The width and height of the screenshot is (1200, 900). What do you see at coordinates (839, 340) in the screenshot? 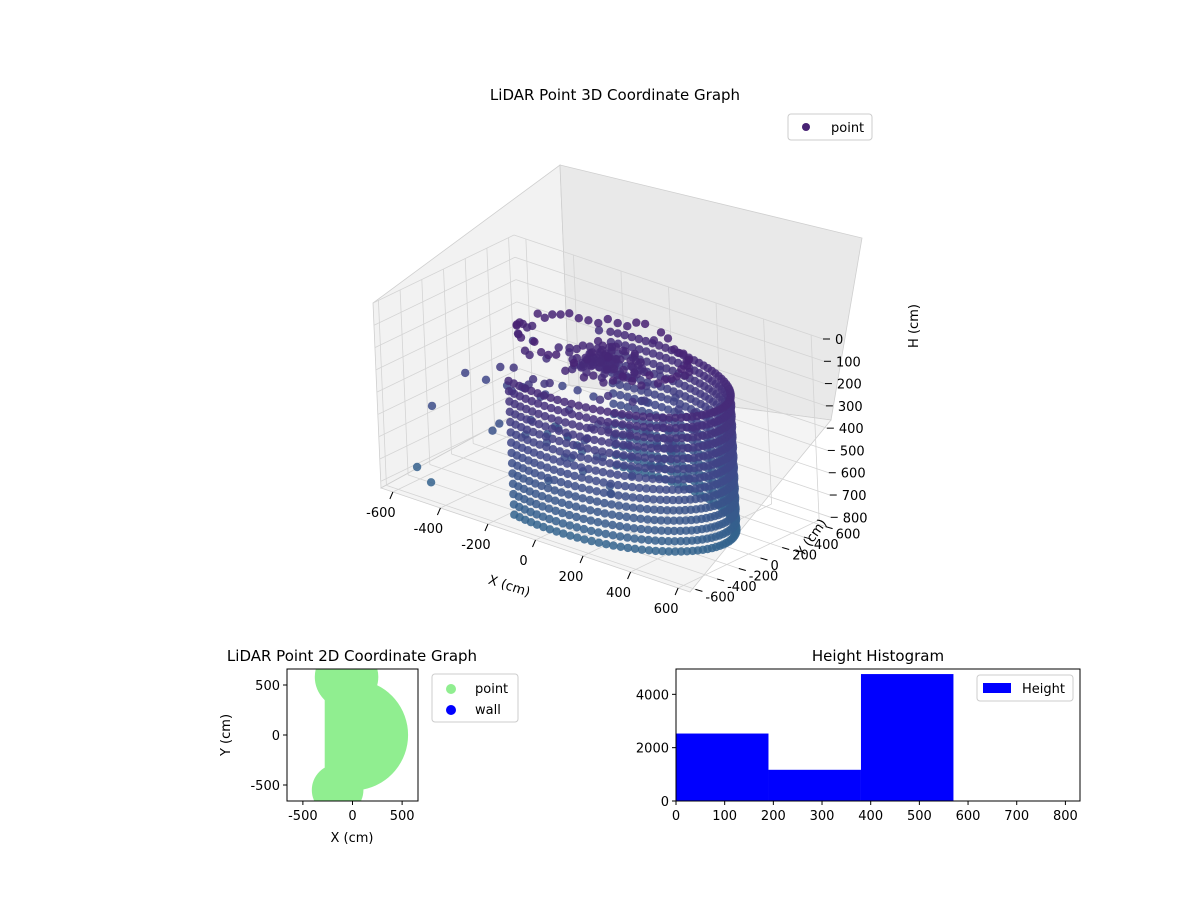
I see `z-tick-label-3d: 0` at bounding box center [839, 340].